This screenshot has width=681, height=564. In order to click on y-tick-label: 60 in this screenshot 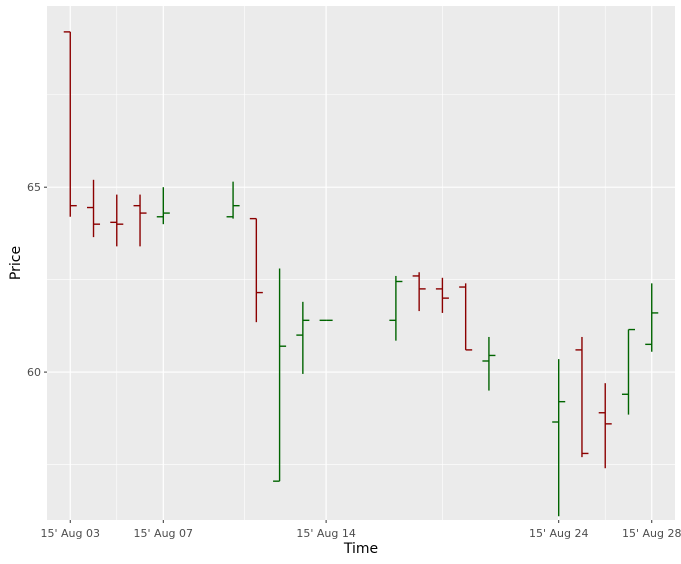, I will do `click(34, 372)`.